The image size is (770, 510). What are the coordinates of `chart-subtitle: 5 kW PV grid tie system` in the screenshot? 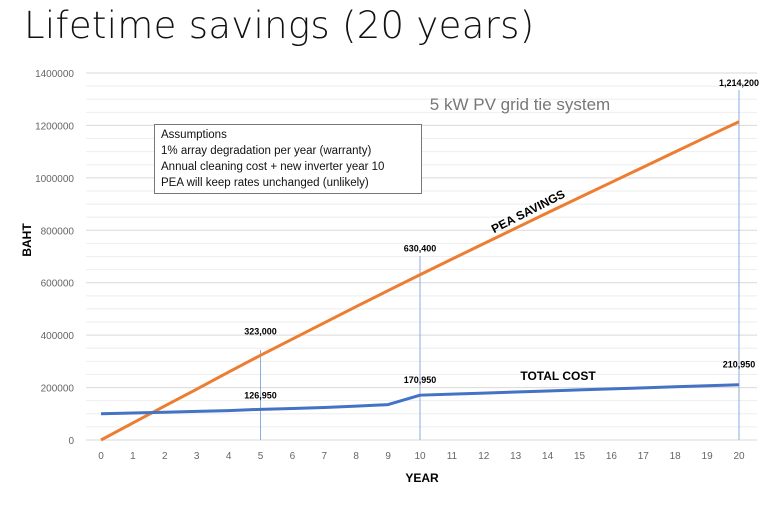 It's located at (520, 104).